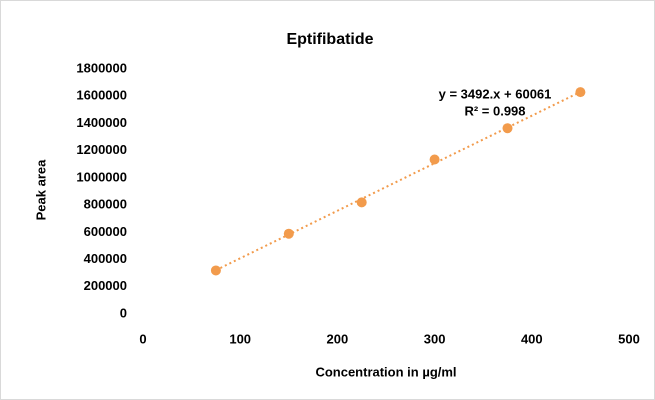  Describe the element at coordinates (101, 67) in the screenshot. I see `y-tick-label: 1800000` at that location.